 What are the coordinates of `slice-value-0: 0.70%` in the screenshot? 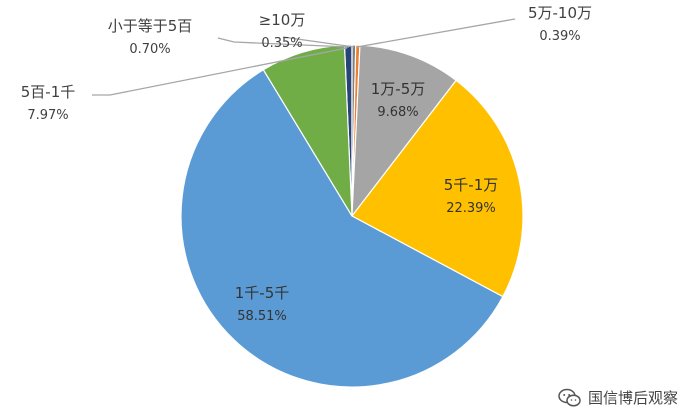 It's located at (149, 49).